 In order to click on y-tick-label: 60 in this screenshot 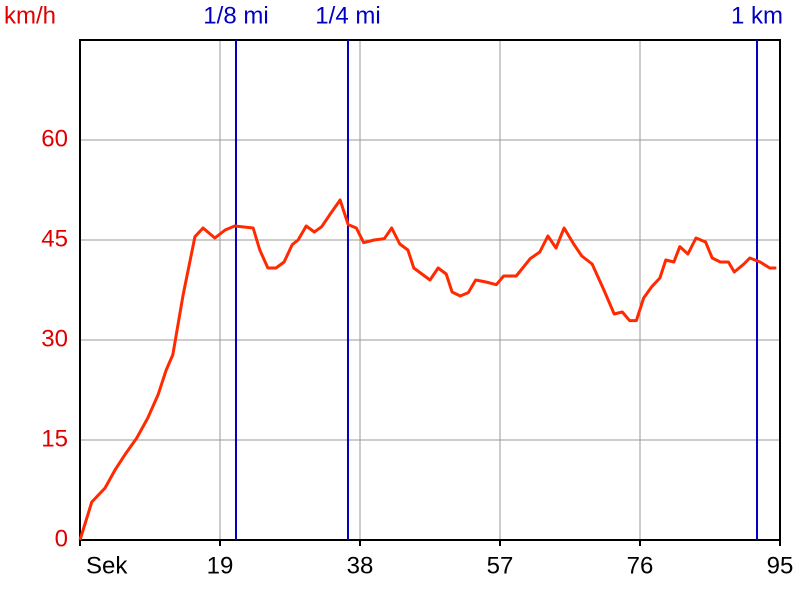, I will do `click(54, 138)`.